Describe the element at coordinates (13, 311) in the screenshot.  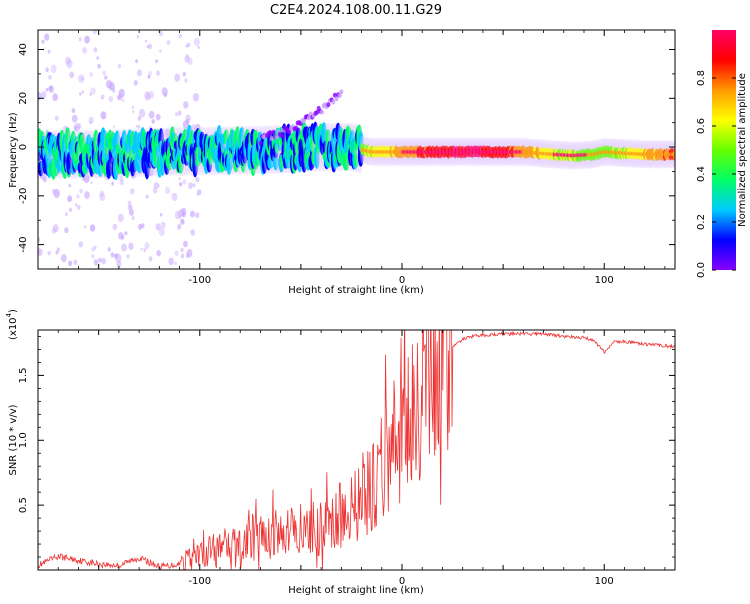
I see `snr-y-multiplier-close: )` at that location.